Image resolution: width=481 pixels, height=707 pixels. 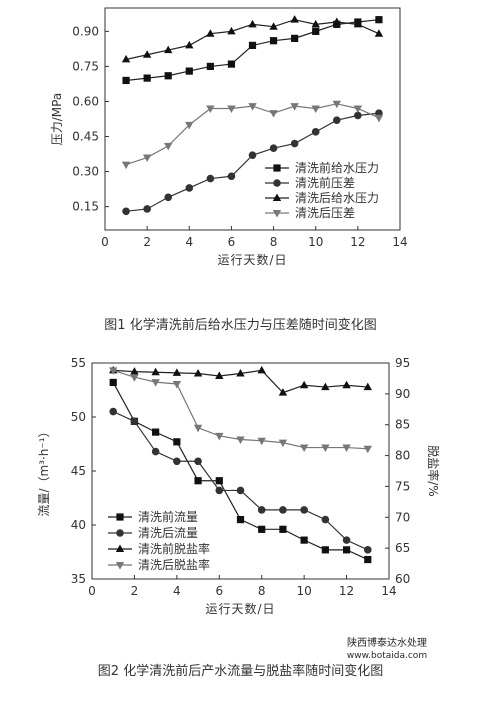 What do you see at coordinates (402, 394) in the screenshot?
I see `y-right-tick-label: 90` at bounding box center [402, 394].